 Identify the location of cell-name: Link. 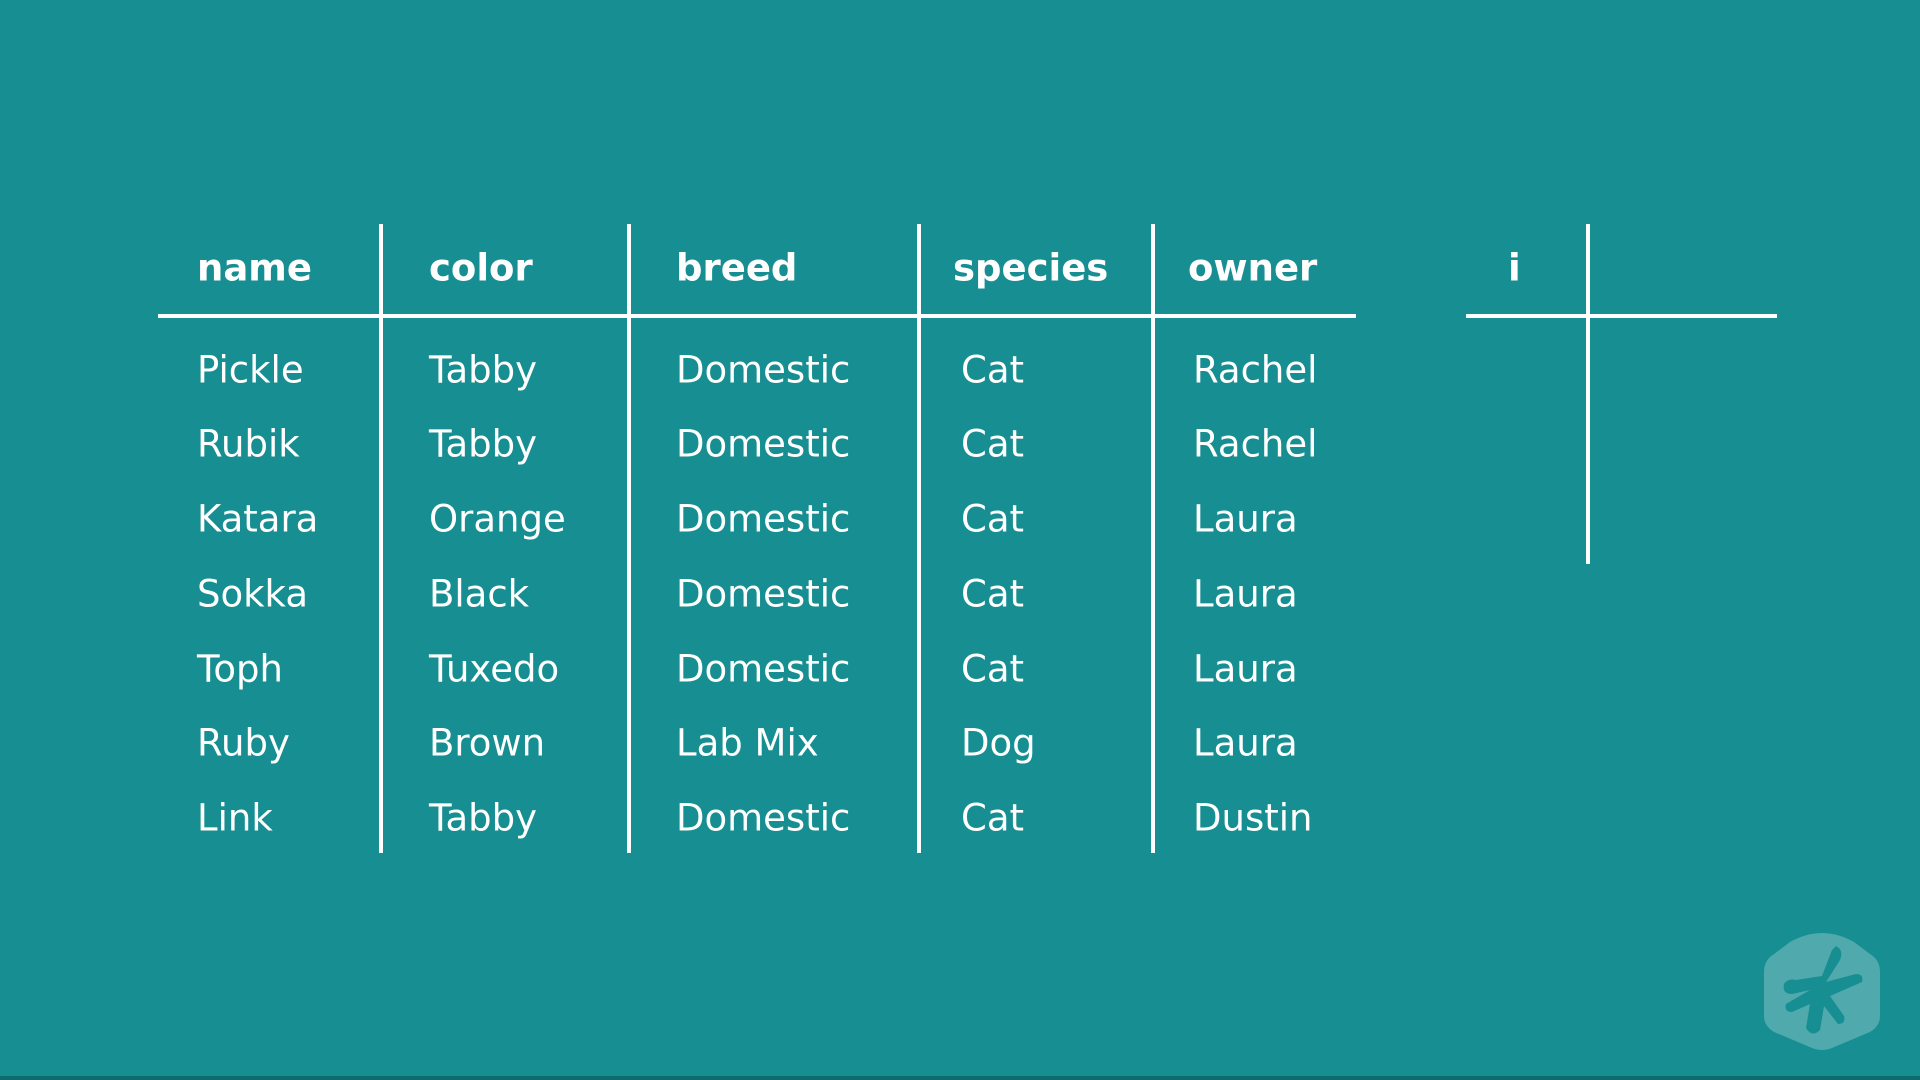
(235, 818).